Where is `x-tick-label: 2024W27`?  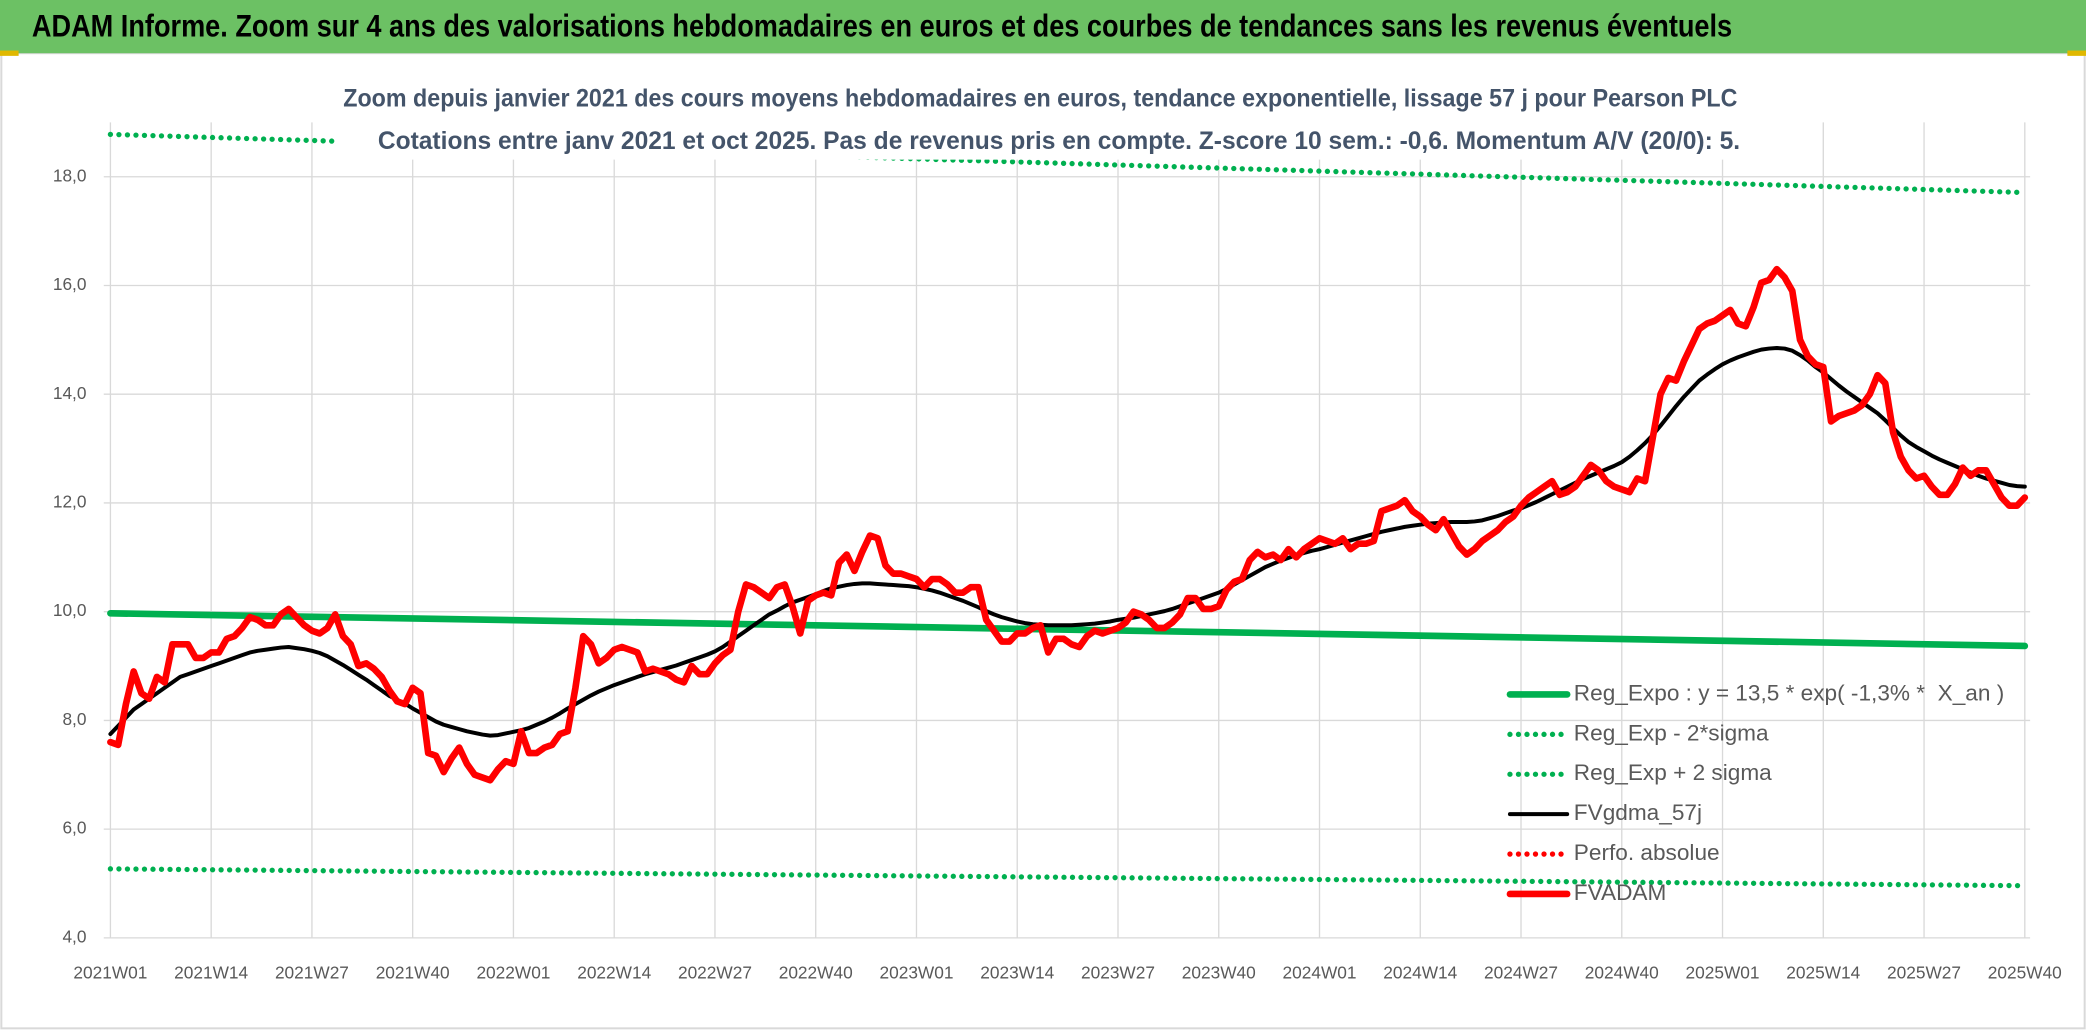 x-tick-label: 2024W27 is located at coordinates (1521, 972).